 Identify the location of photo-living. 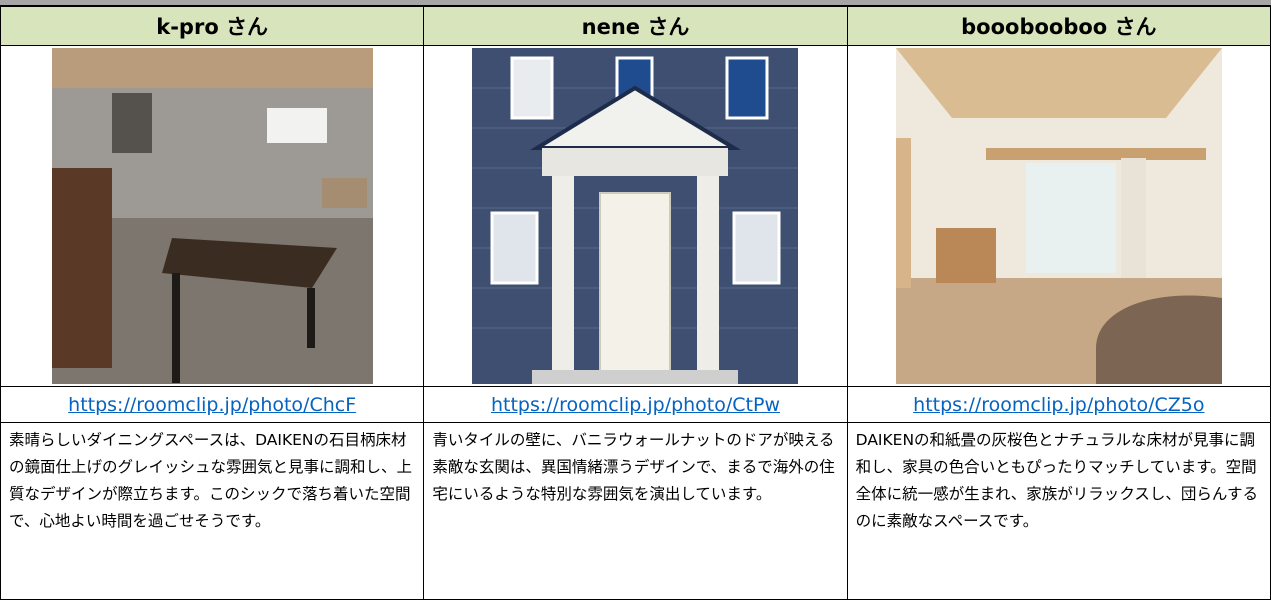
(1058, 216).